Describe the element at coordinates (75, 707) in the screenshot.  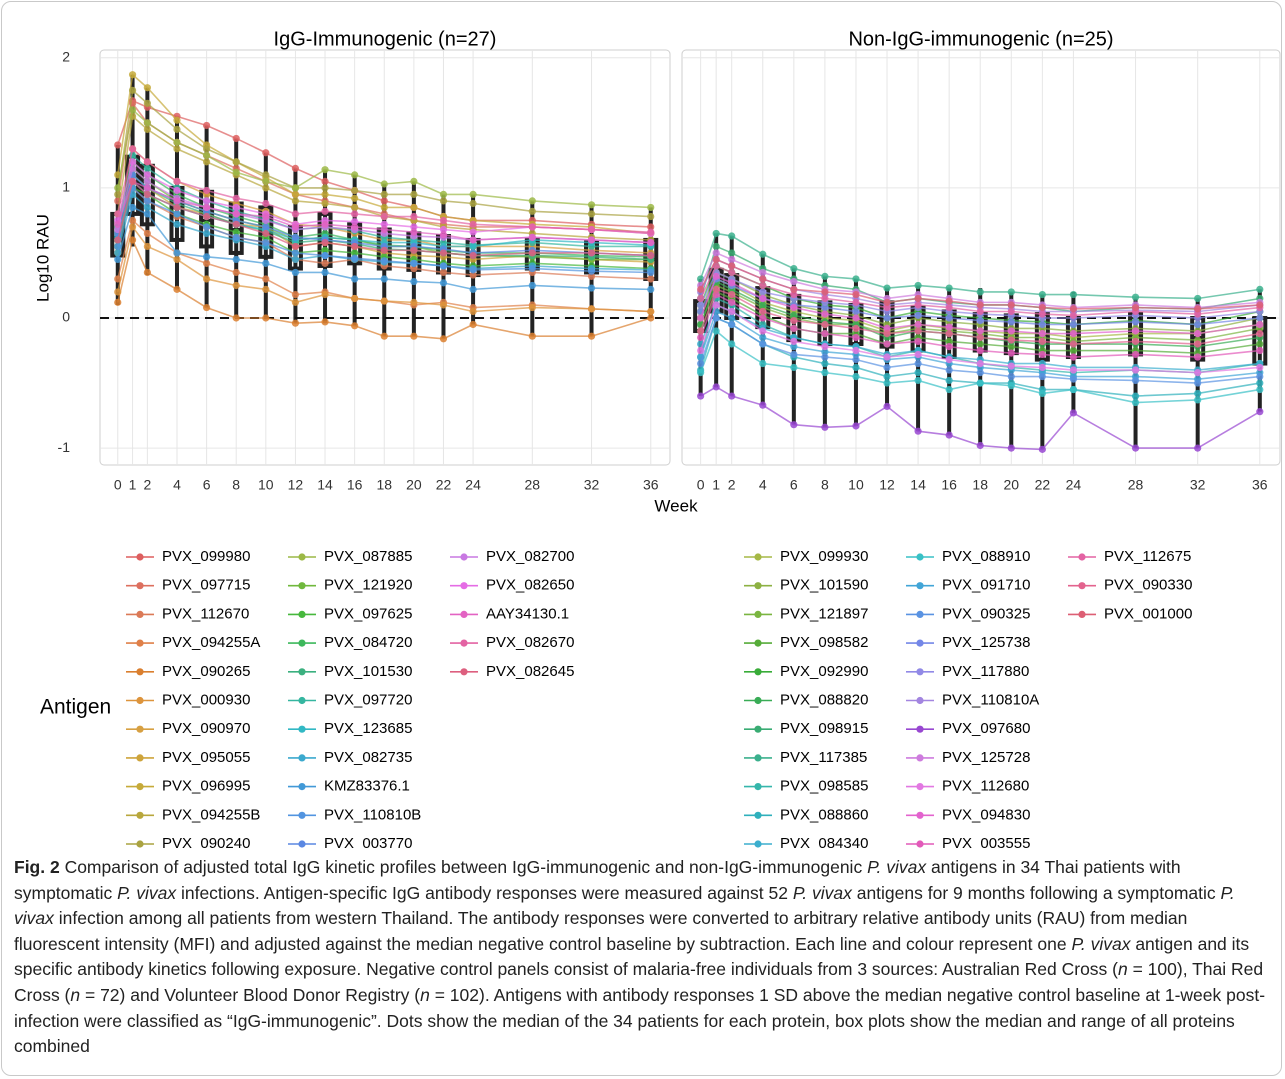
I see `legend-title: Antigen` at that location.